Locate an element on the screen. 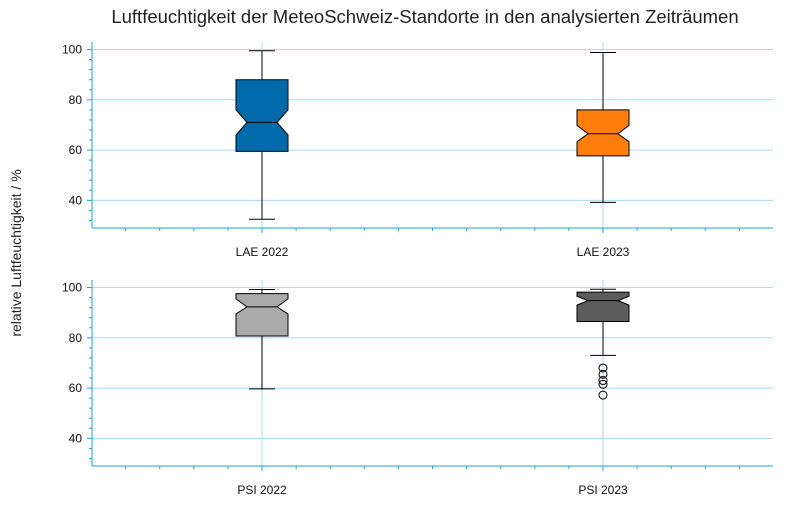 The width and height of the screenshot is (807, 507). box-lae-2023 is located at coordinates (603, 127).